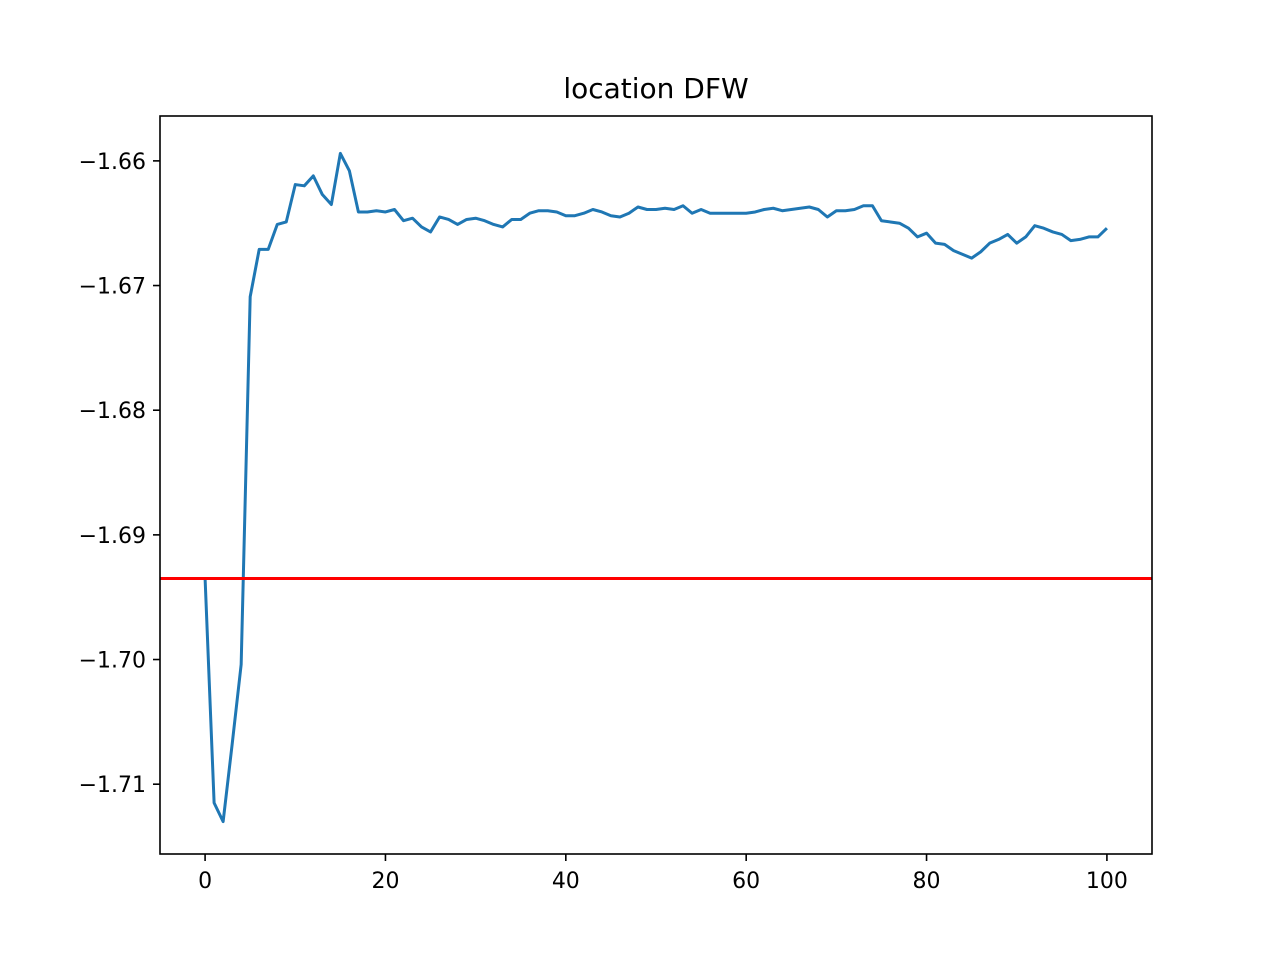 The width and height of the screenshot is (1280, 964). I want to click on x-tick-label: 100, so click(1107, 881).